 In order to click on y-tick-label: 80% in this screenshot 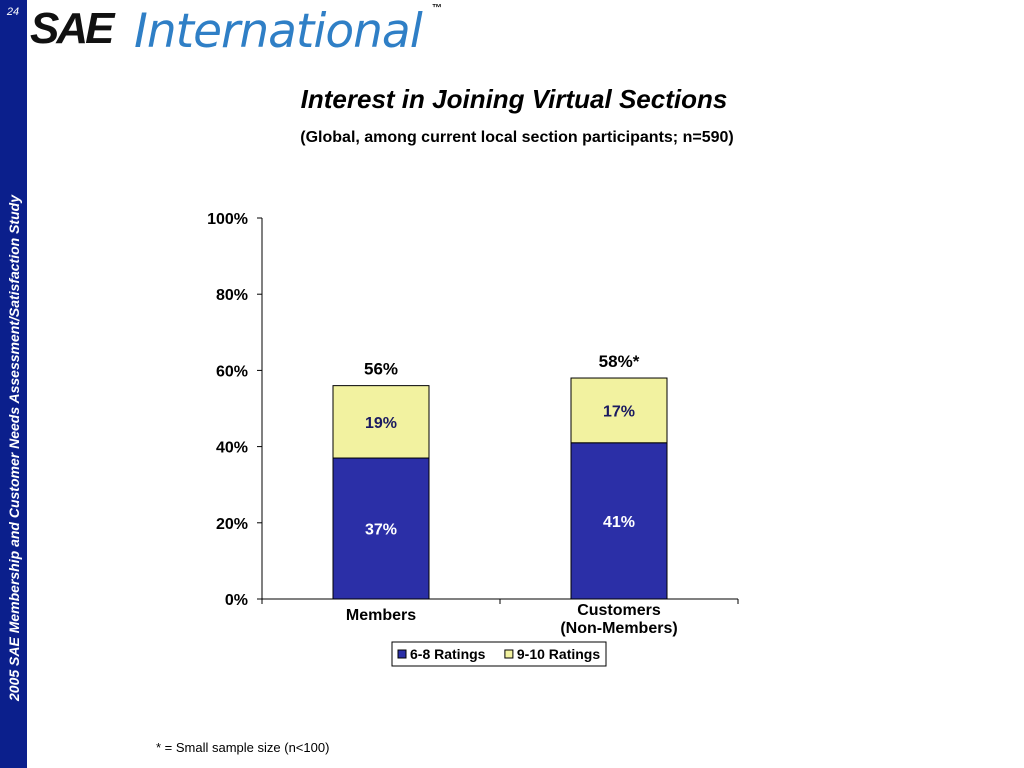, I will do `click(232, 295)`.